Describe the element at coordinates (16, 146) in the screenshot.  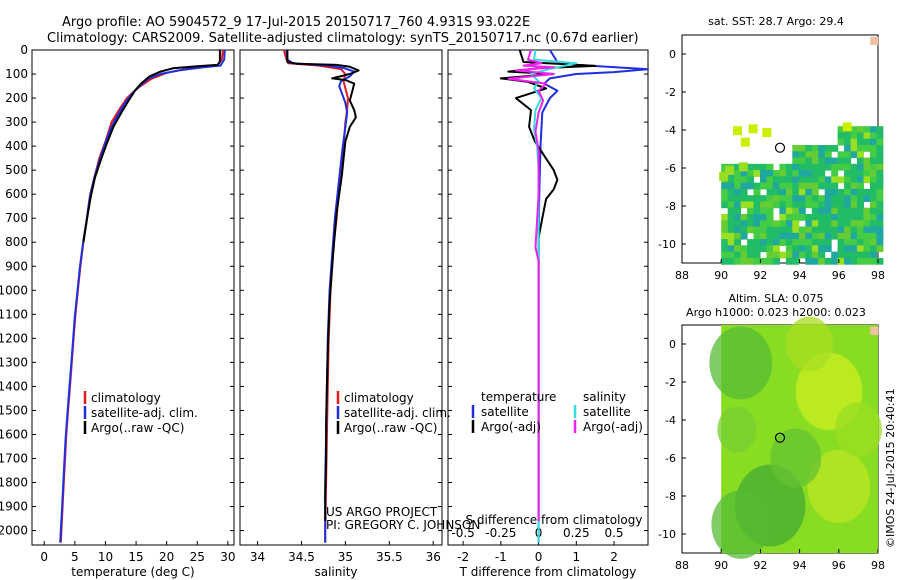
I see `depth-tick-label: 400` at that location.